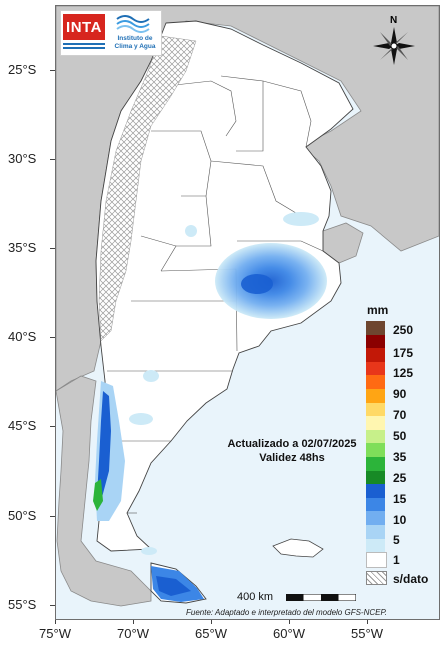 This screenshot has height=646, width=447. What do you see at coordinates (400, 457) in the screenshot?
I see `legend-label-35: 35` at bounding box center [400, 457].